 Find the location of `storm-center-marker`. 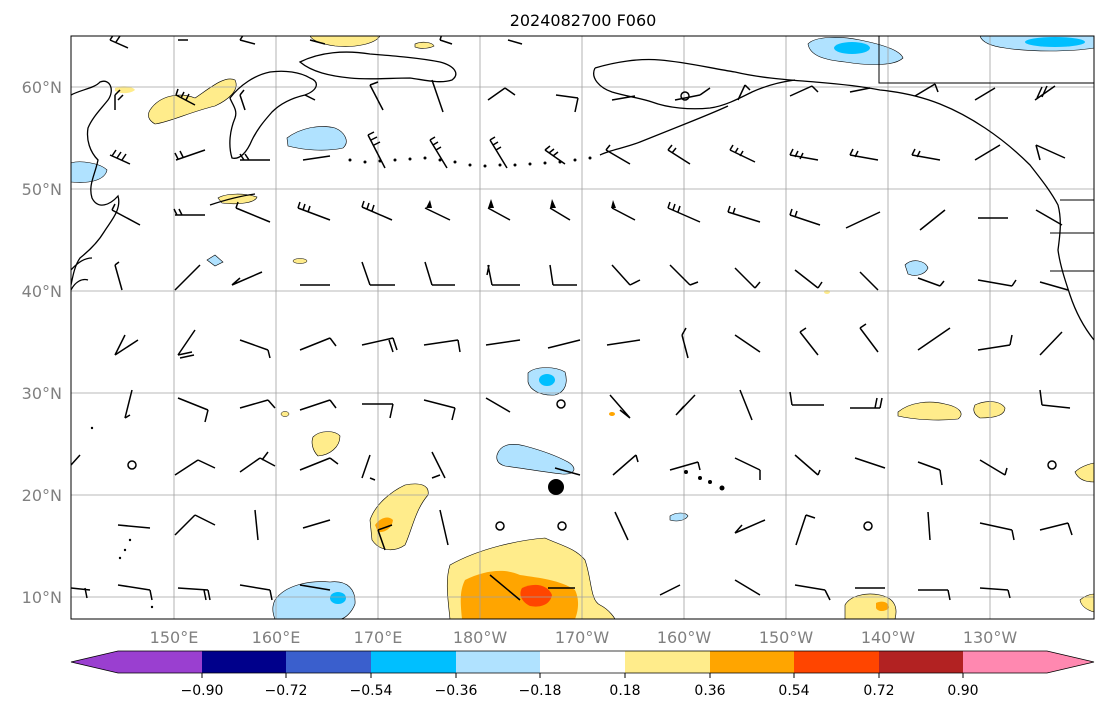

storm-center-marker is located at coordinates (556, 487).